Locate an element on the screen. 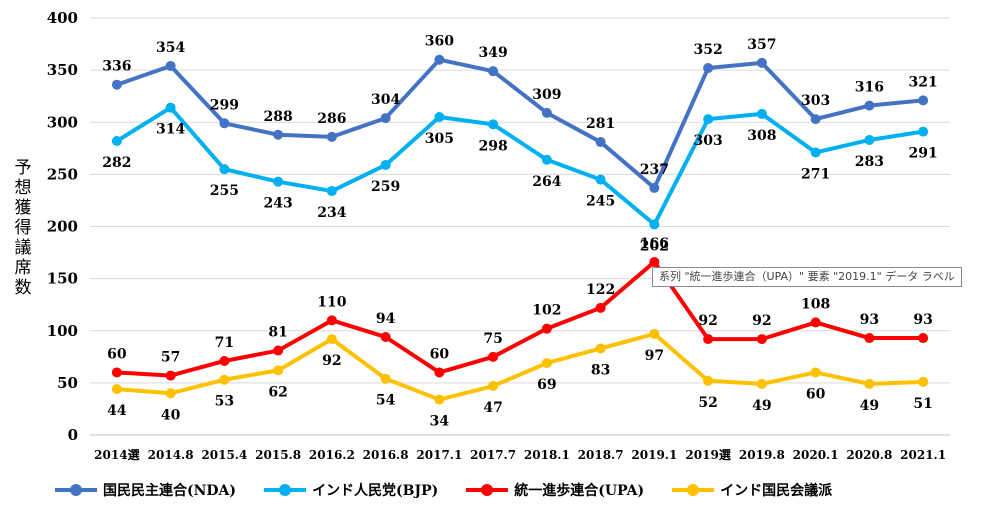  data-label: 71 is located at coordinates (224, 343).